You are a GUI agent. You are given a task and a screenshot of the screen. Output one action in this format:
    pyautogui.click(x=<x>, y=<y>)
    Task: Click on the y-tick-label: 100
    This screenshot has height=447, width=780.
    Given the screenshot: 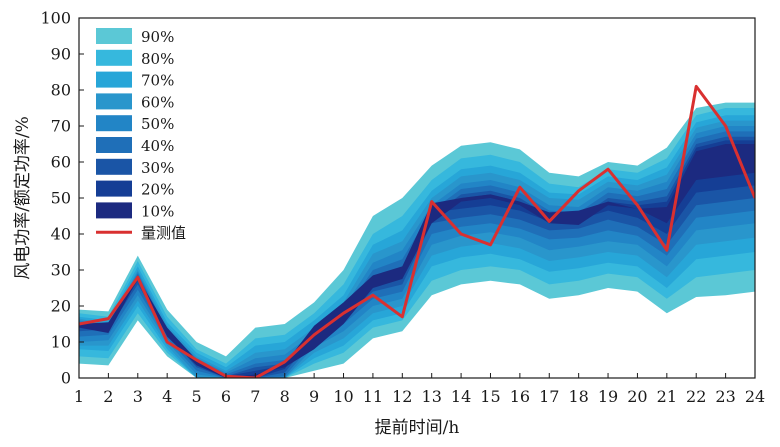 What is the action you would take?
    pyautogui.click(x=55, y=18)
    